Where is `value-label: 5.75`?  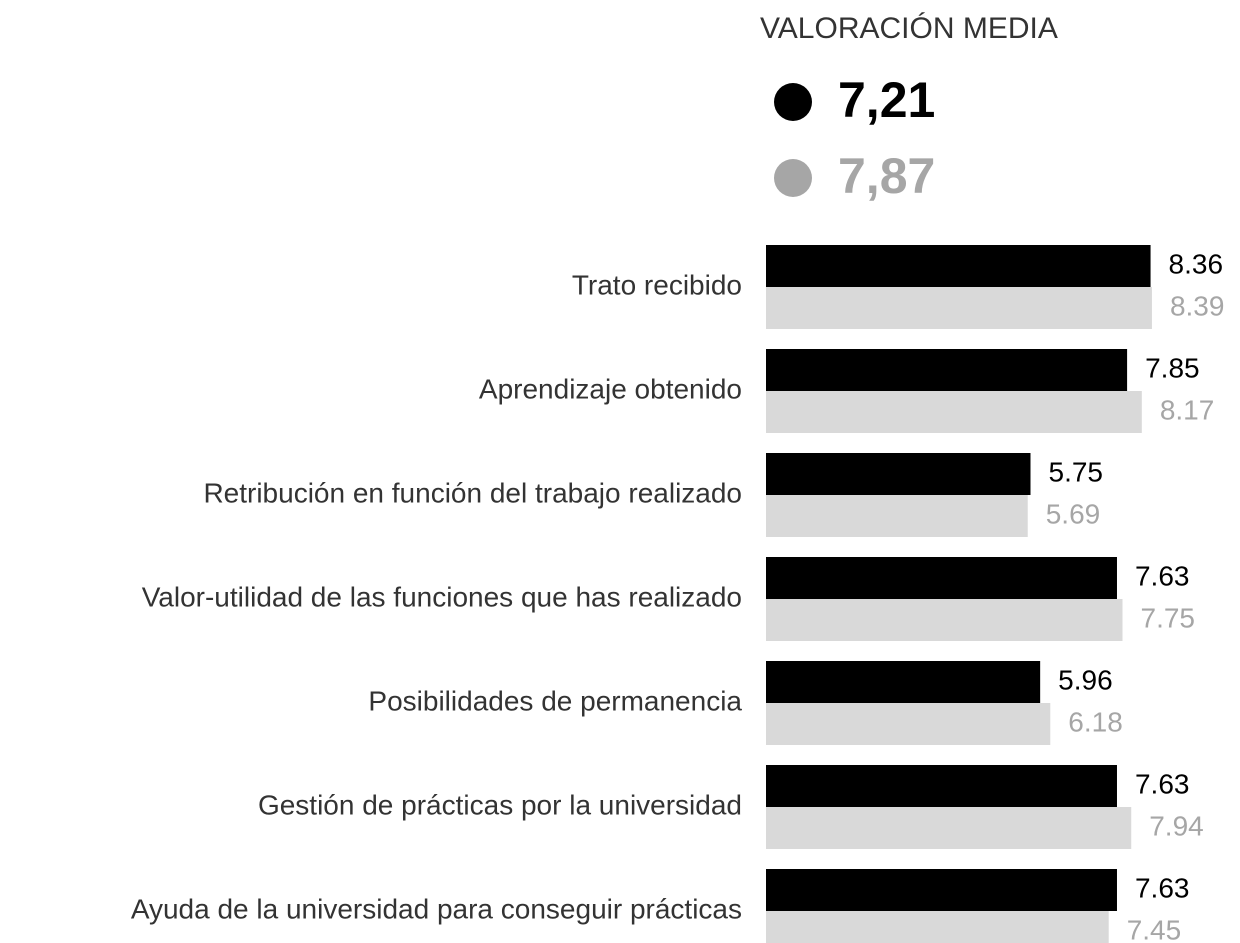
value-label: 5.75 is located at coordinates (1076, 471).